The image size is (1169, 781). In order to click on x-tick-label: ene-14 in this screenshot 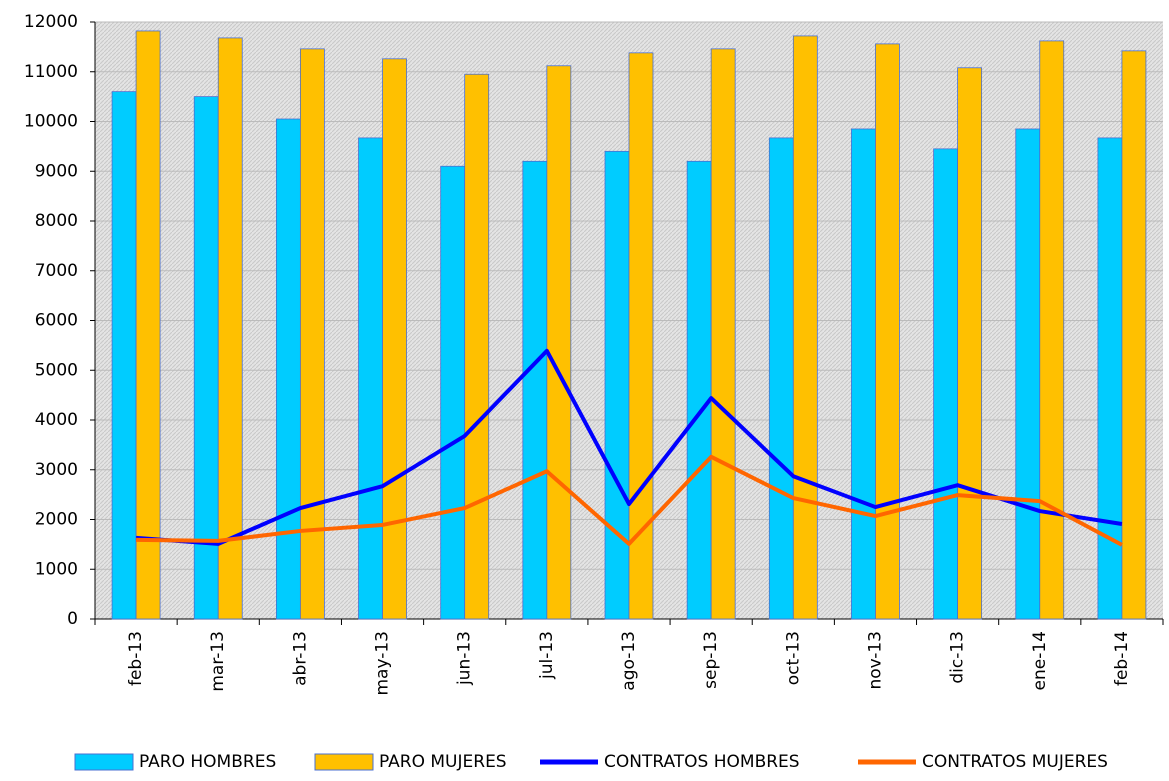, I will do `click(1040, 660)`.